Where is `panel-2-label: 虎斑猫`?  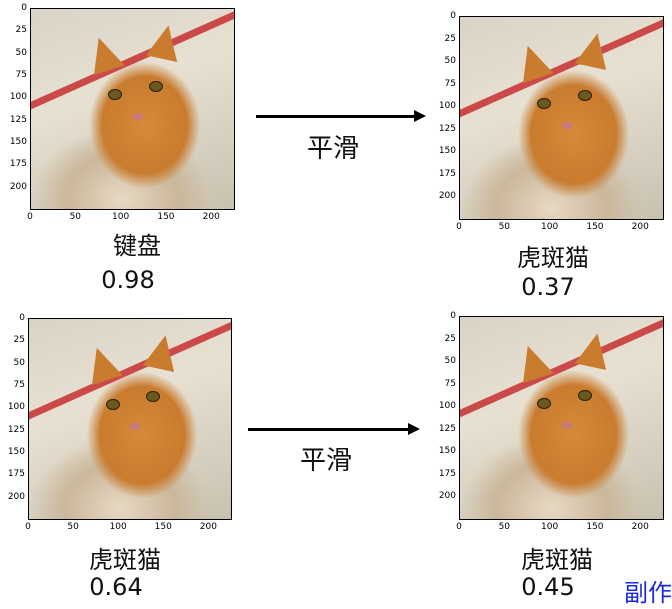
panel-2-label: 虎斑猫 is located at coordinates (553, 258).